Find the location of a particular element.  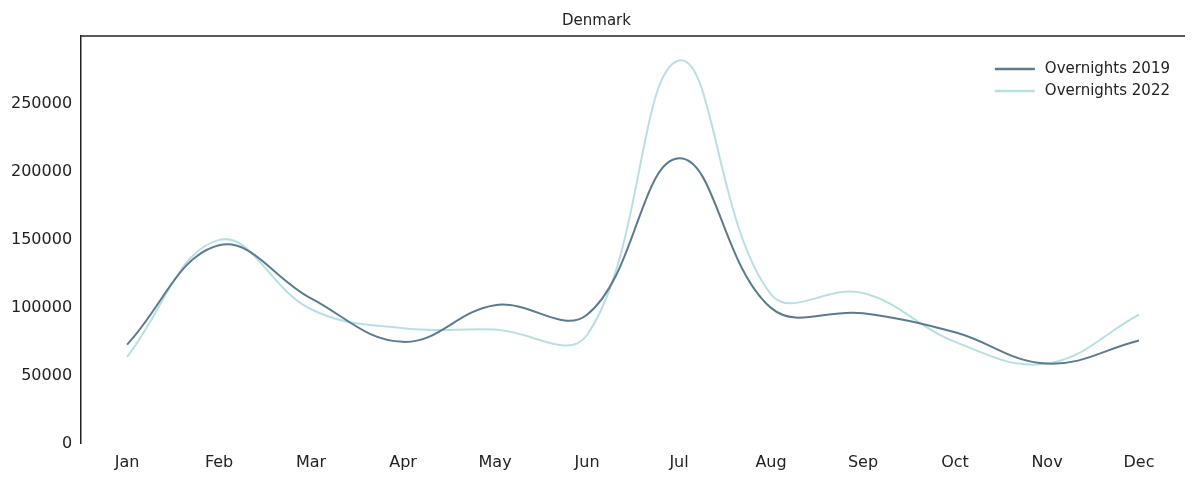

chart-title: Denmark is located at coordinates (597, 19).